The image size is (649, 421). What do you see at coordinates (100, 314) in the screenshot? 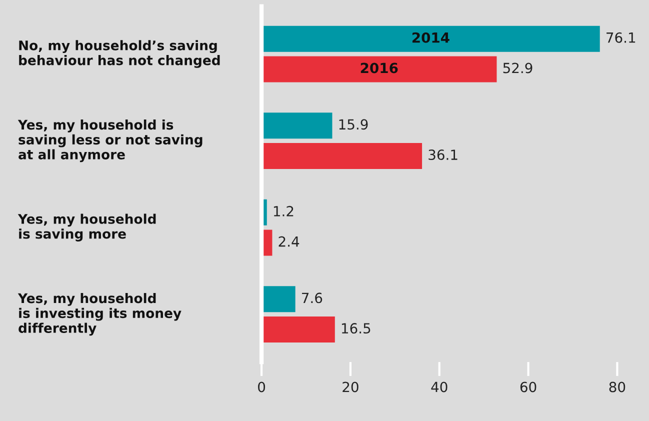
I see `y-tick-label: Yes, my household is investing its money differently` at bounding box center [100, 314].